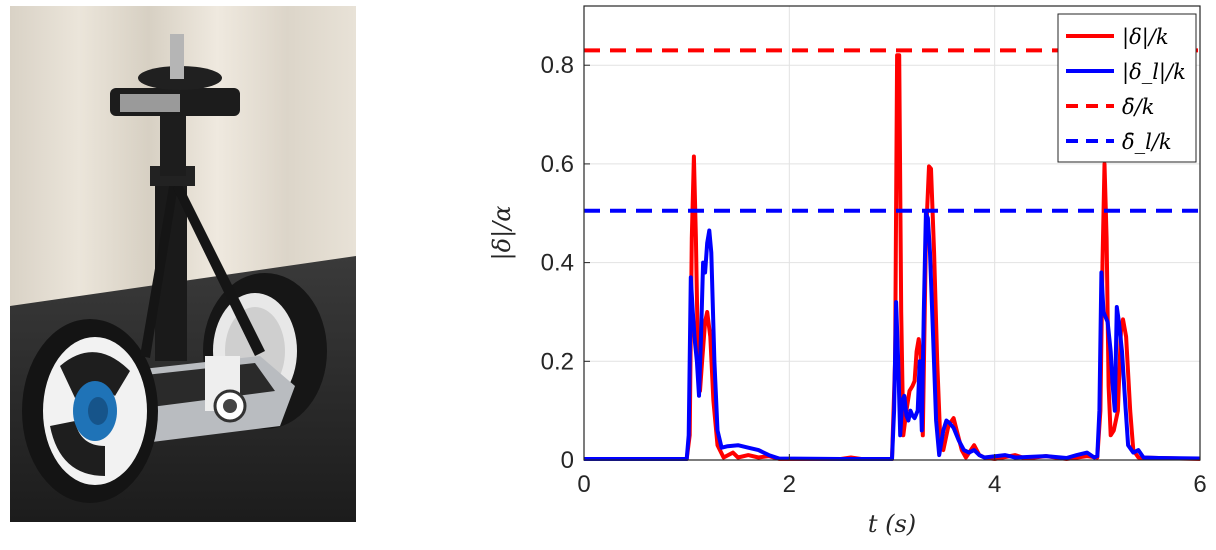  I want to click on y-tick-label: 0, so click(567, 460).